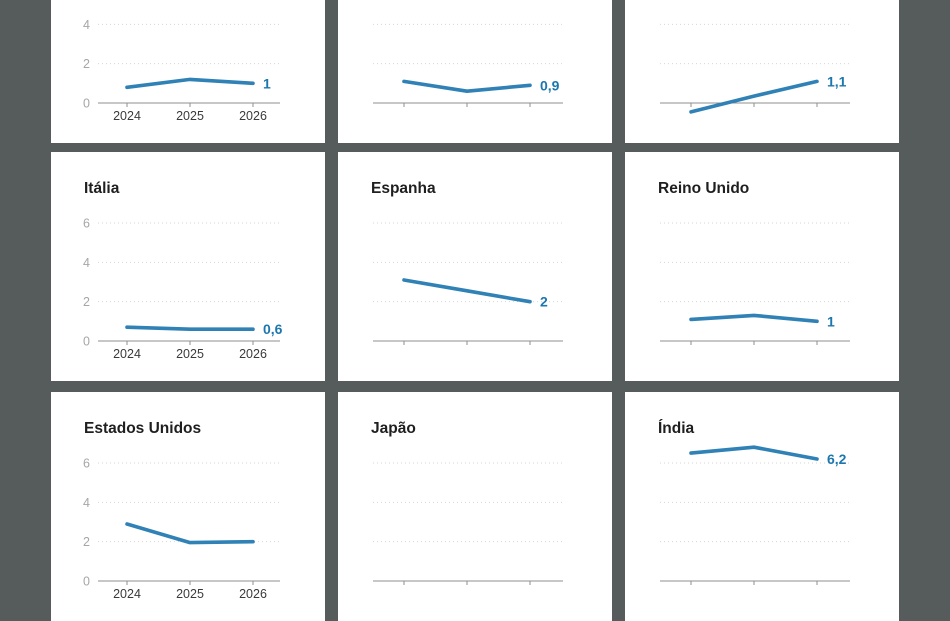 The width and height of the screenshot is (950, 621). Describe the element at coordinates (550, 85) in the screenshot. I see `value-label: 0,9` at that location.